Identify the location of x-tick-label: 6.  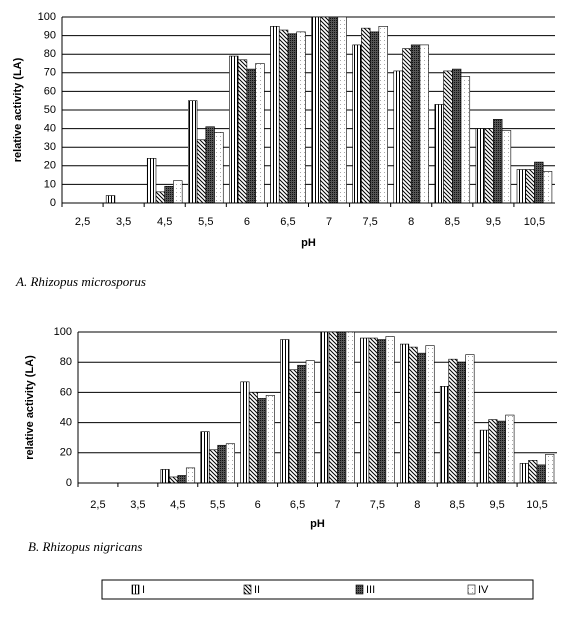
(258, 505).